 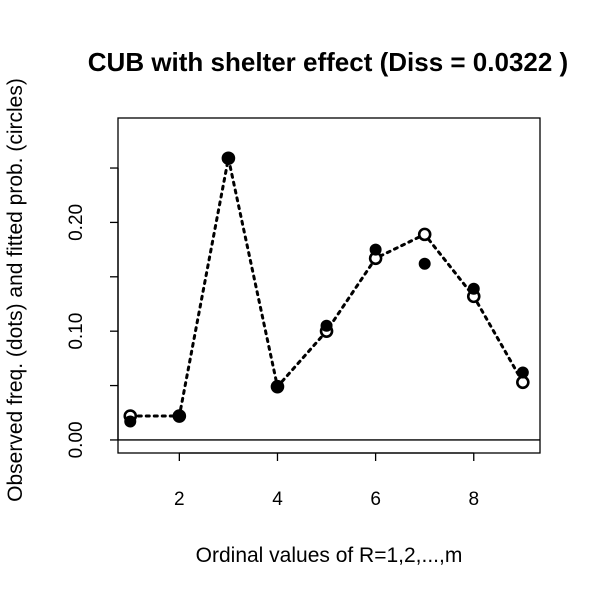 What do you see at coordinates (179, 499) in the screenshot?
I see `x-tick-label: 2` at bounding box center [179, 499].